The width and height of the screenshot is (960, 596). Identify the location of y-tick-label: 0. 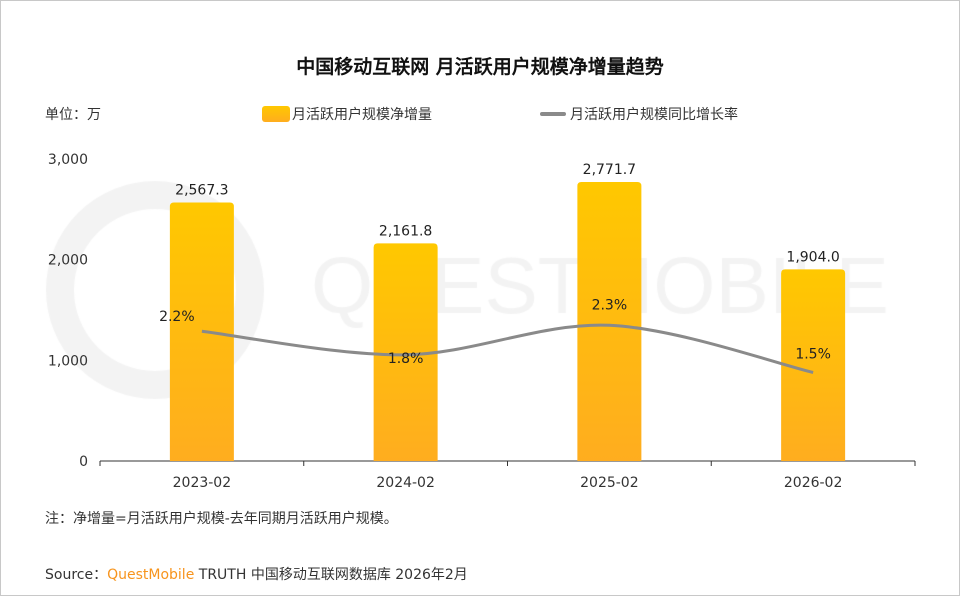
(83, 462).